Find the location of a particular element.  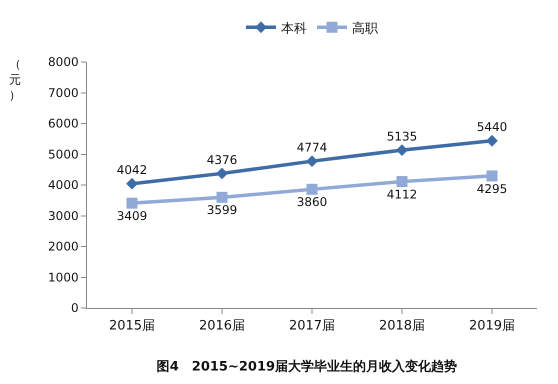

legend-label: 本科 is located at coordinates (294, 28).